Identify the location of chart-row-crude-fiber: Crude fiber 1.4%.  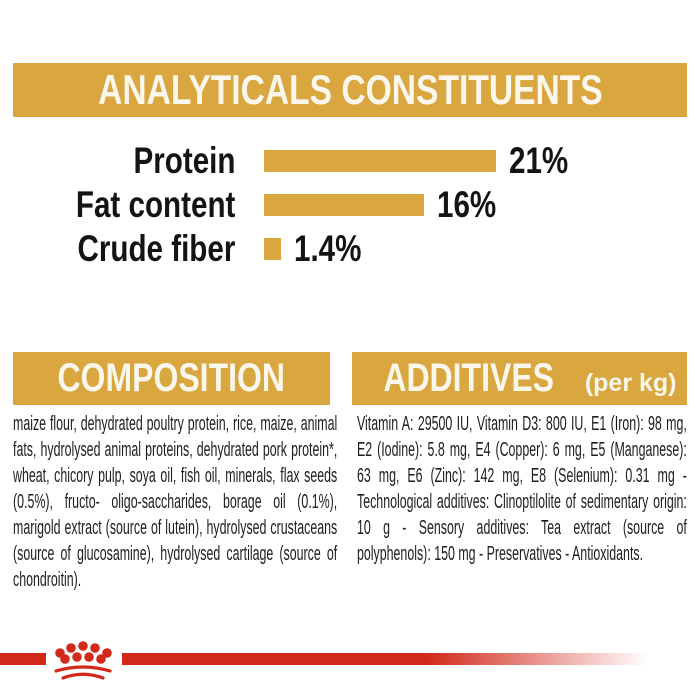
(350, 249).